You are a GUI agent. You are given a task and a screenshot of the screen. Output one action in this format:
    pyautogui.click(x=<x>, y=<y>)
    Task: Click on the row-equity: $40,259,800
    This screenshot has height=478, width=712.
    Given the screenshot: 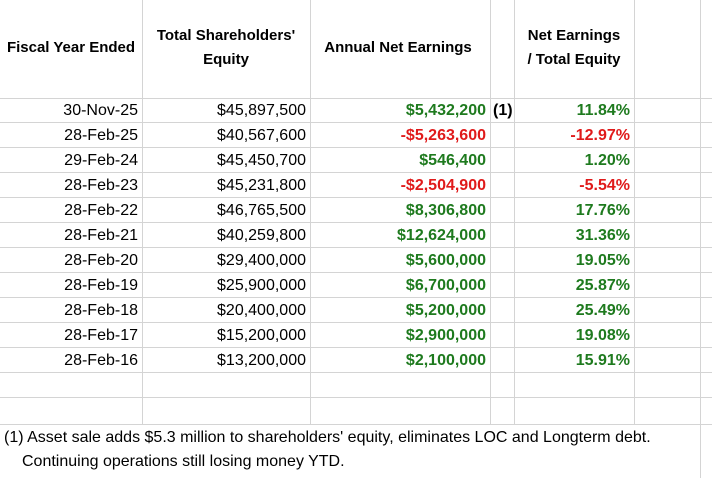 What is the action you would take?
    pyautogui.click(x=261, y=235)
    